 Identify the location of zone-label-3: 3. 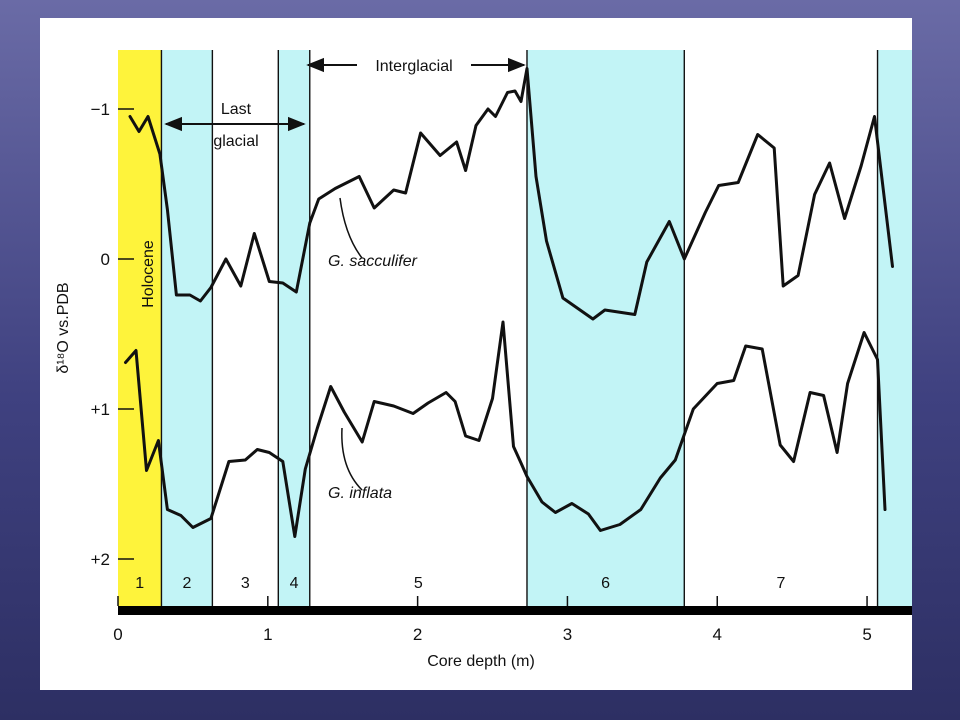
(245, 583).